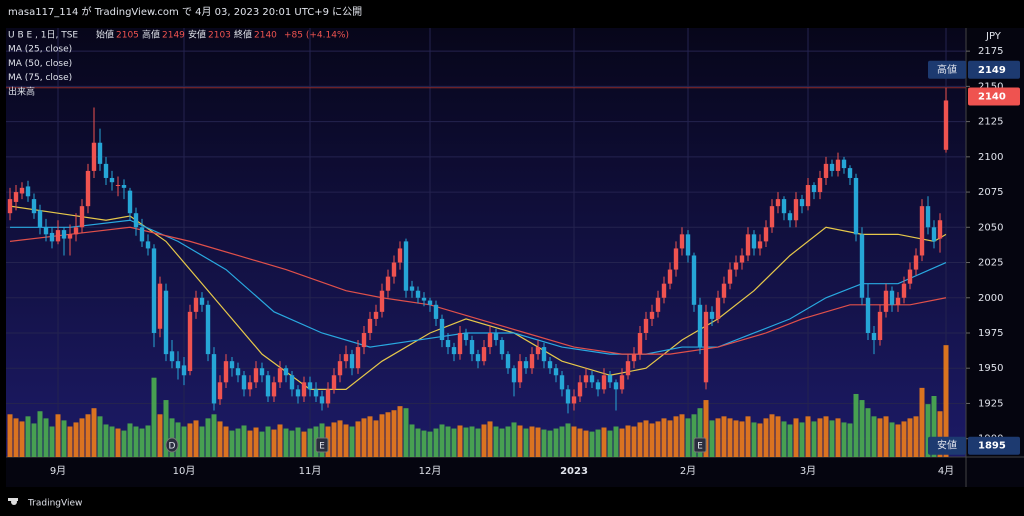 The width and height of the screenshot is (1024, 516). What do you see at coordinates (43, 35) in the screenshot?
I see `symbol: U B E , 1日, TSE` at bounding box center [43, 35].